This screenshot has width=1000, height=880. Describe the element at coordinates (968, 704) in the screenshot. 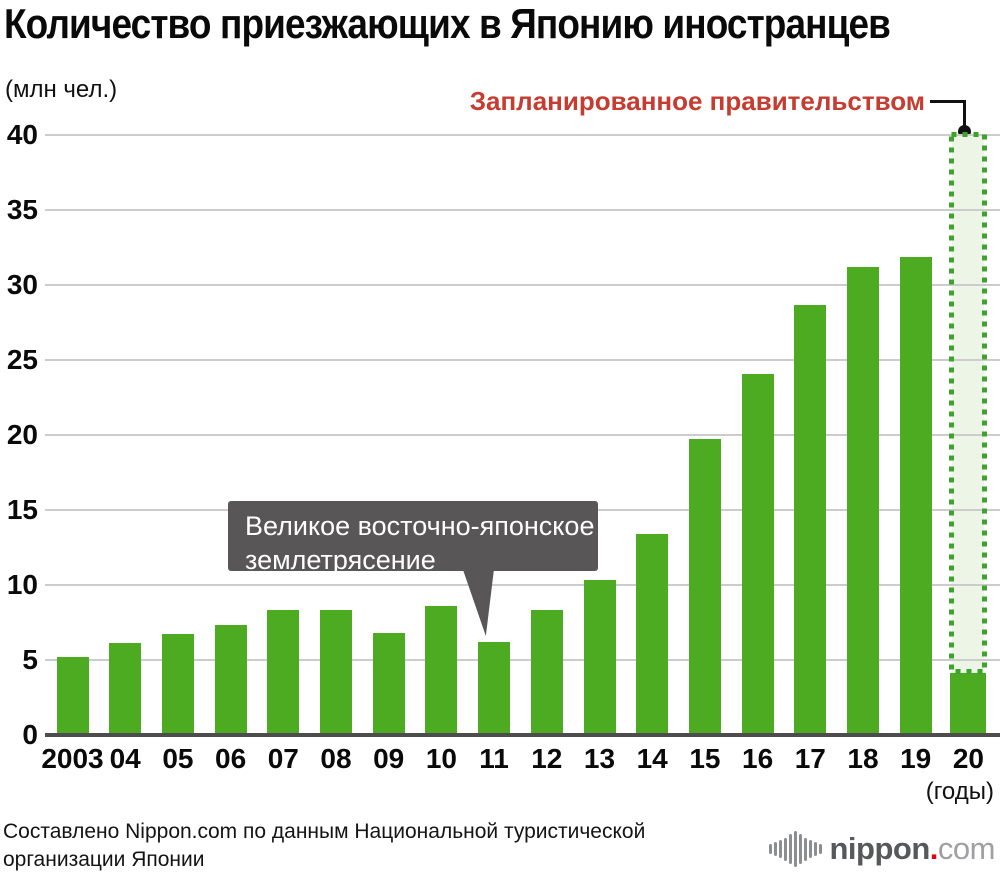

I see `bar-20-actual` at that location.